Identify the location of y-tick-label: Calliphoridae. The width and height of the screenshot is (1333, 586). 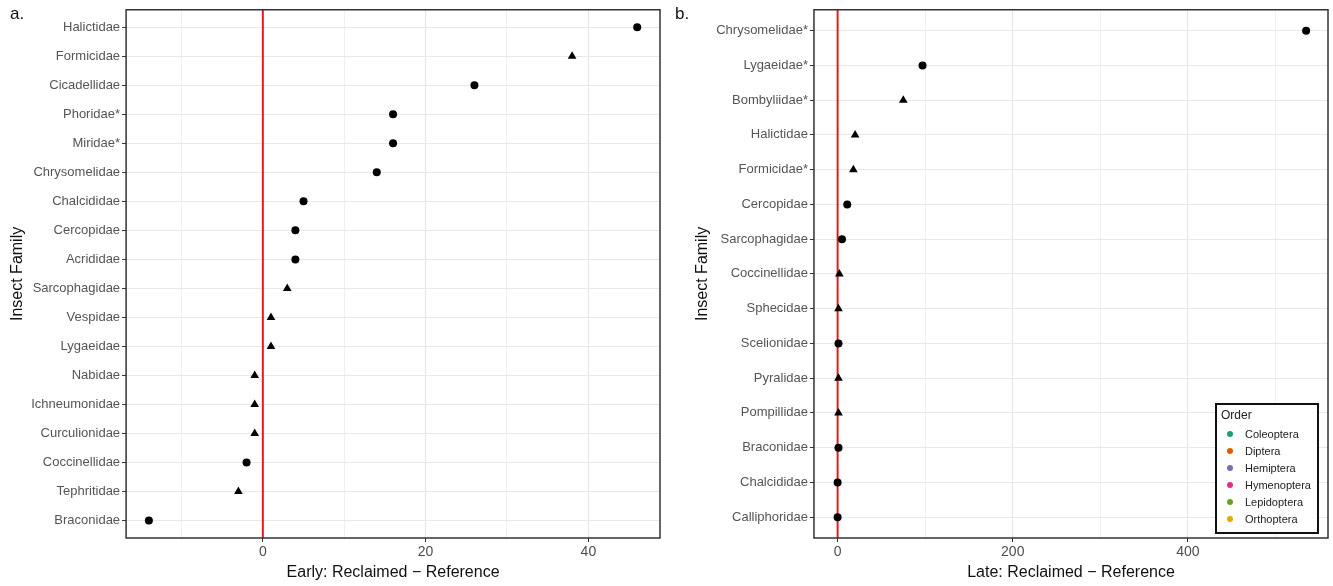
(770, 516).